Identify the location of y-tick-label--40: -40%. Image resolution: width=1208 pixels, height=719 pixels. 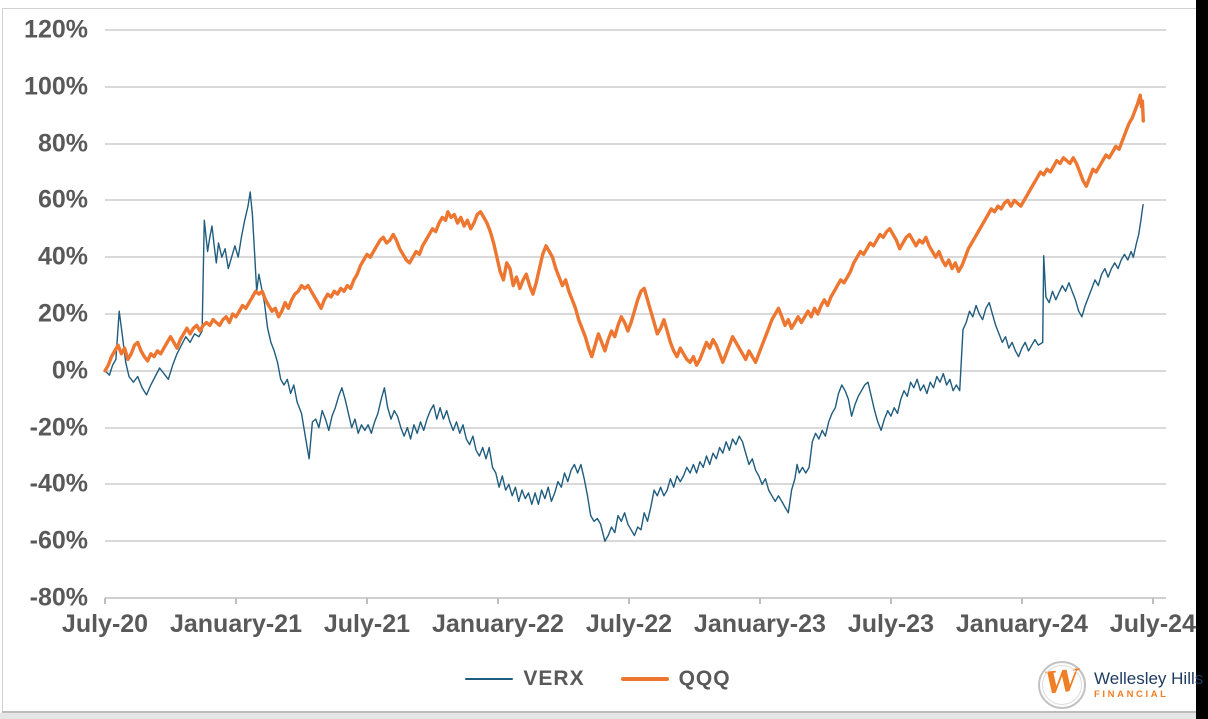
(58, 483).